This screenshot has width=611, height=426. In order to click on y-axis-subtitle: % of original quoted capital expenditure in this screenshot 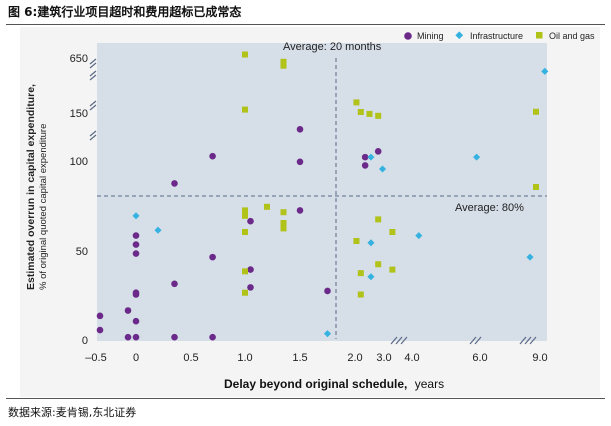, I will do `click(43, 207)`.